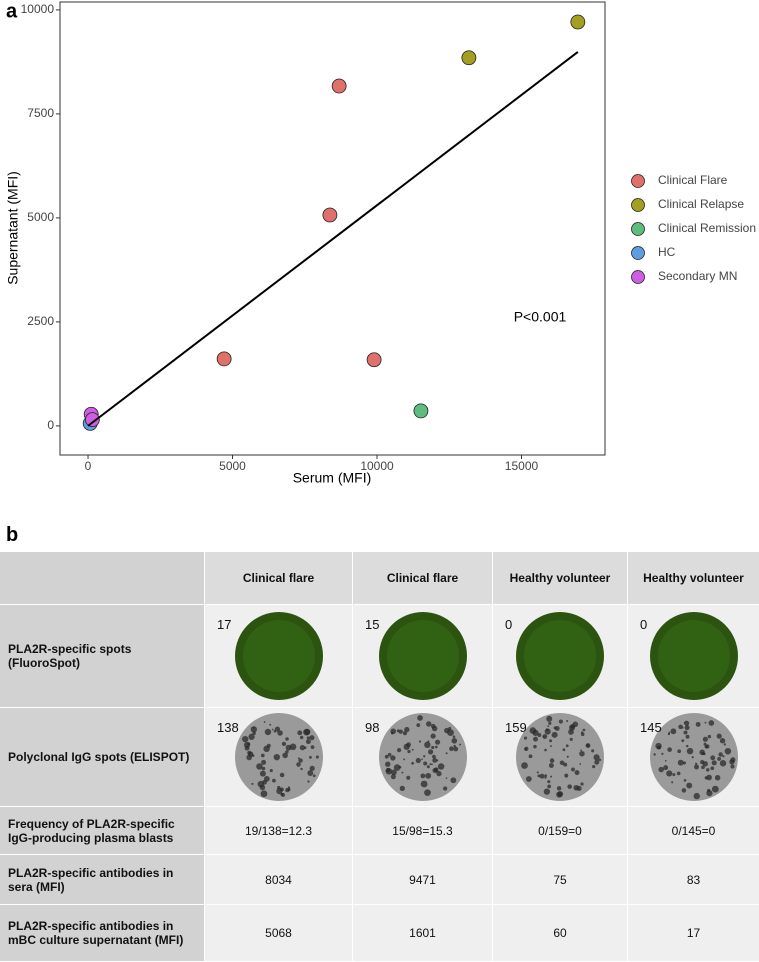 The width and height of the screenshot is (759, 962). Describe the element at coordinates (693, 879) in the screenshot. I see `table-cell: 83` at that location.